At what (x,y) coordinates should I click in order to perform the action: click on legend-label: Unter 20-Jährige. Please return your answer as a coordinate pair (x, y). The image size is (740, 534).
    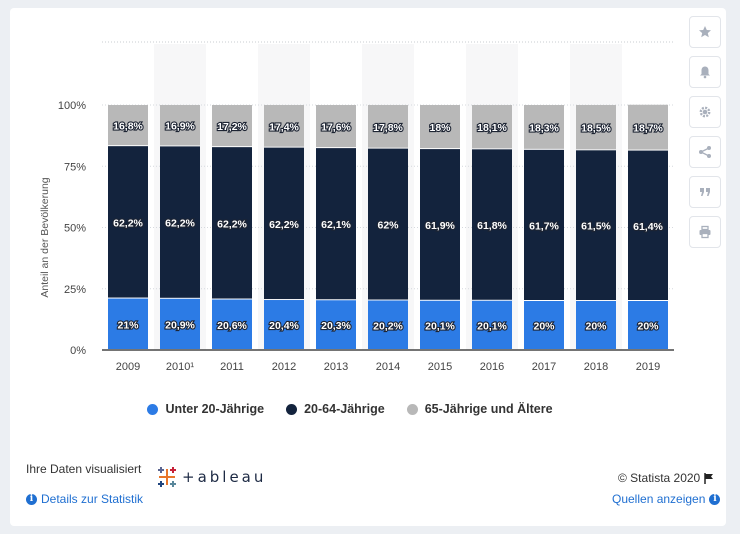
    Looking at the image, I should click on (215, 409).